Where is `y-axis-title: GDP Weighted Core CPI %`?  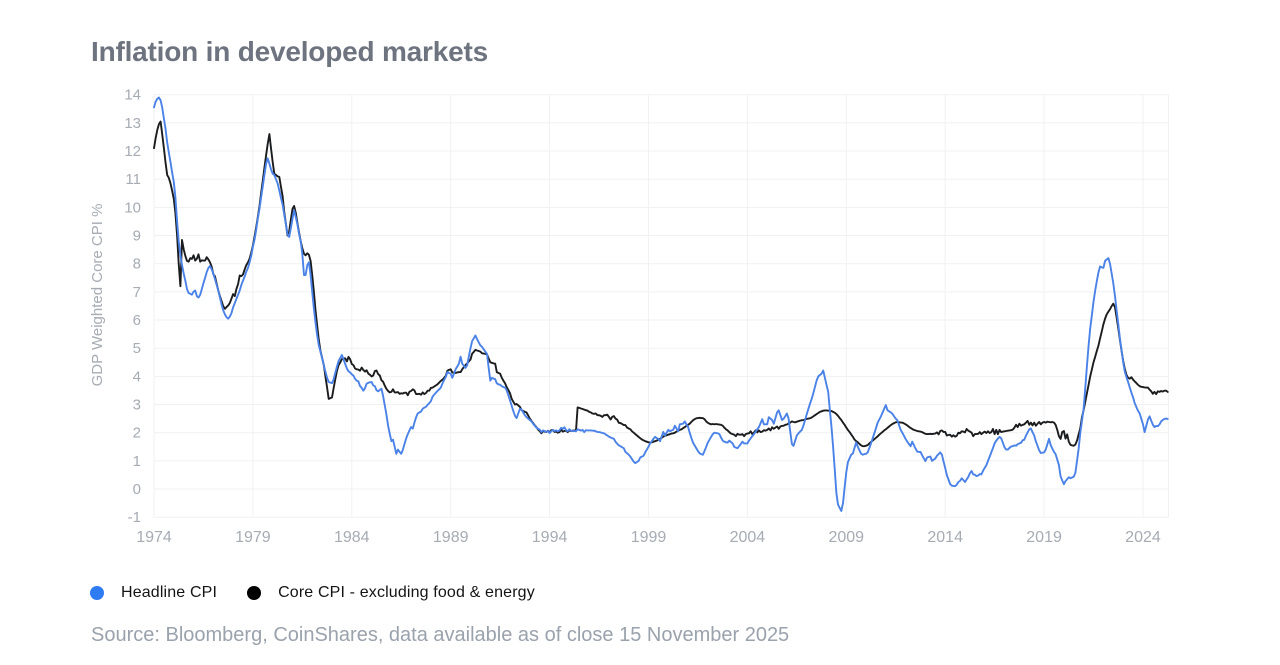 y-axis-title: GDP Weighted Core CPI % is located at coordinates (97, 295).